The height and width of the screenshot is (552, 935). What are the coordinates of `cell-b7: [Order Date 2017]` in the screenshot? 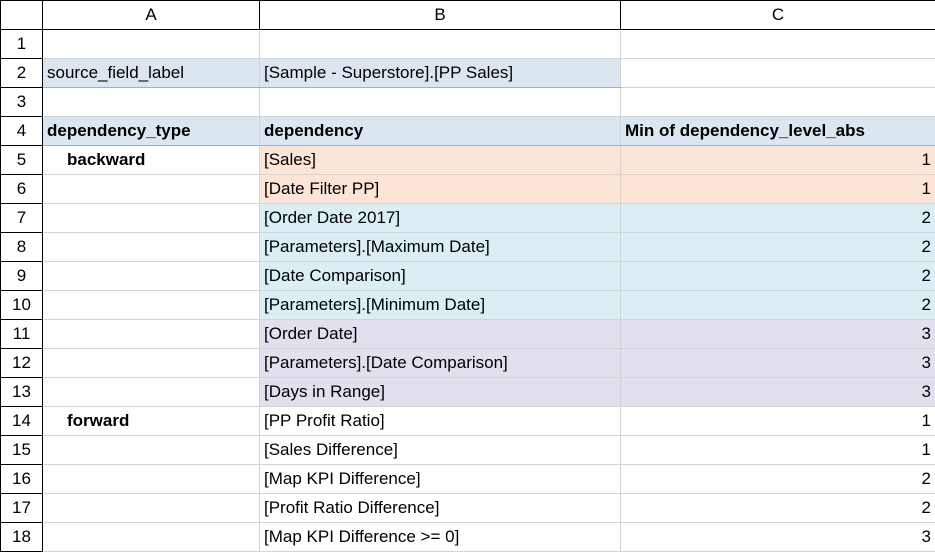 It's located at (440, 218).